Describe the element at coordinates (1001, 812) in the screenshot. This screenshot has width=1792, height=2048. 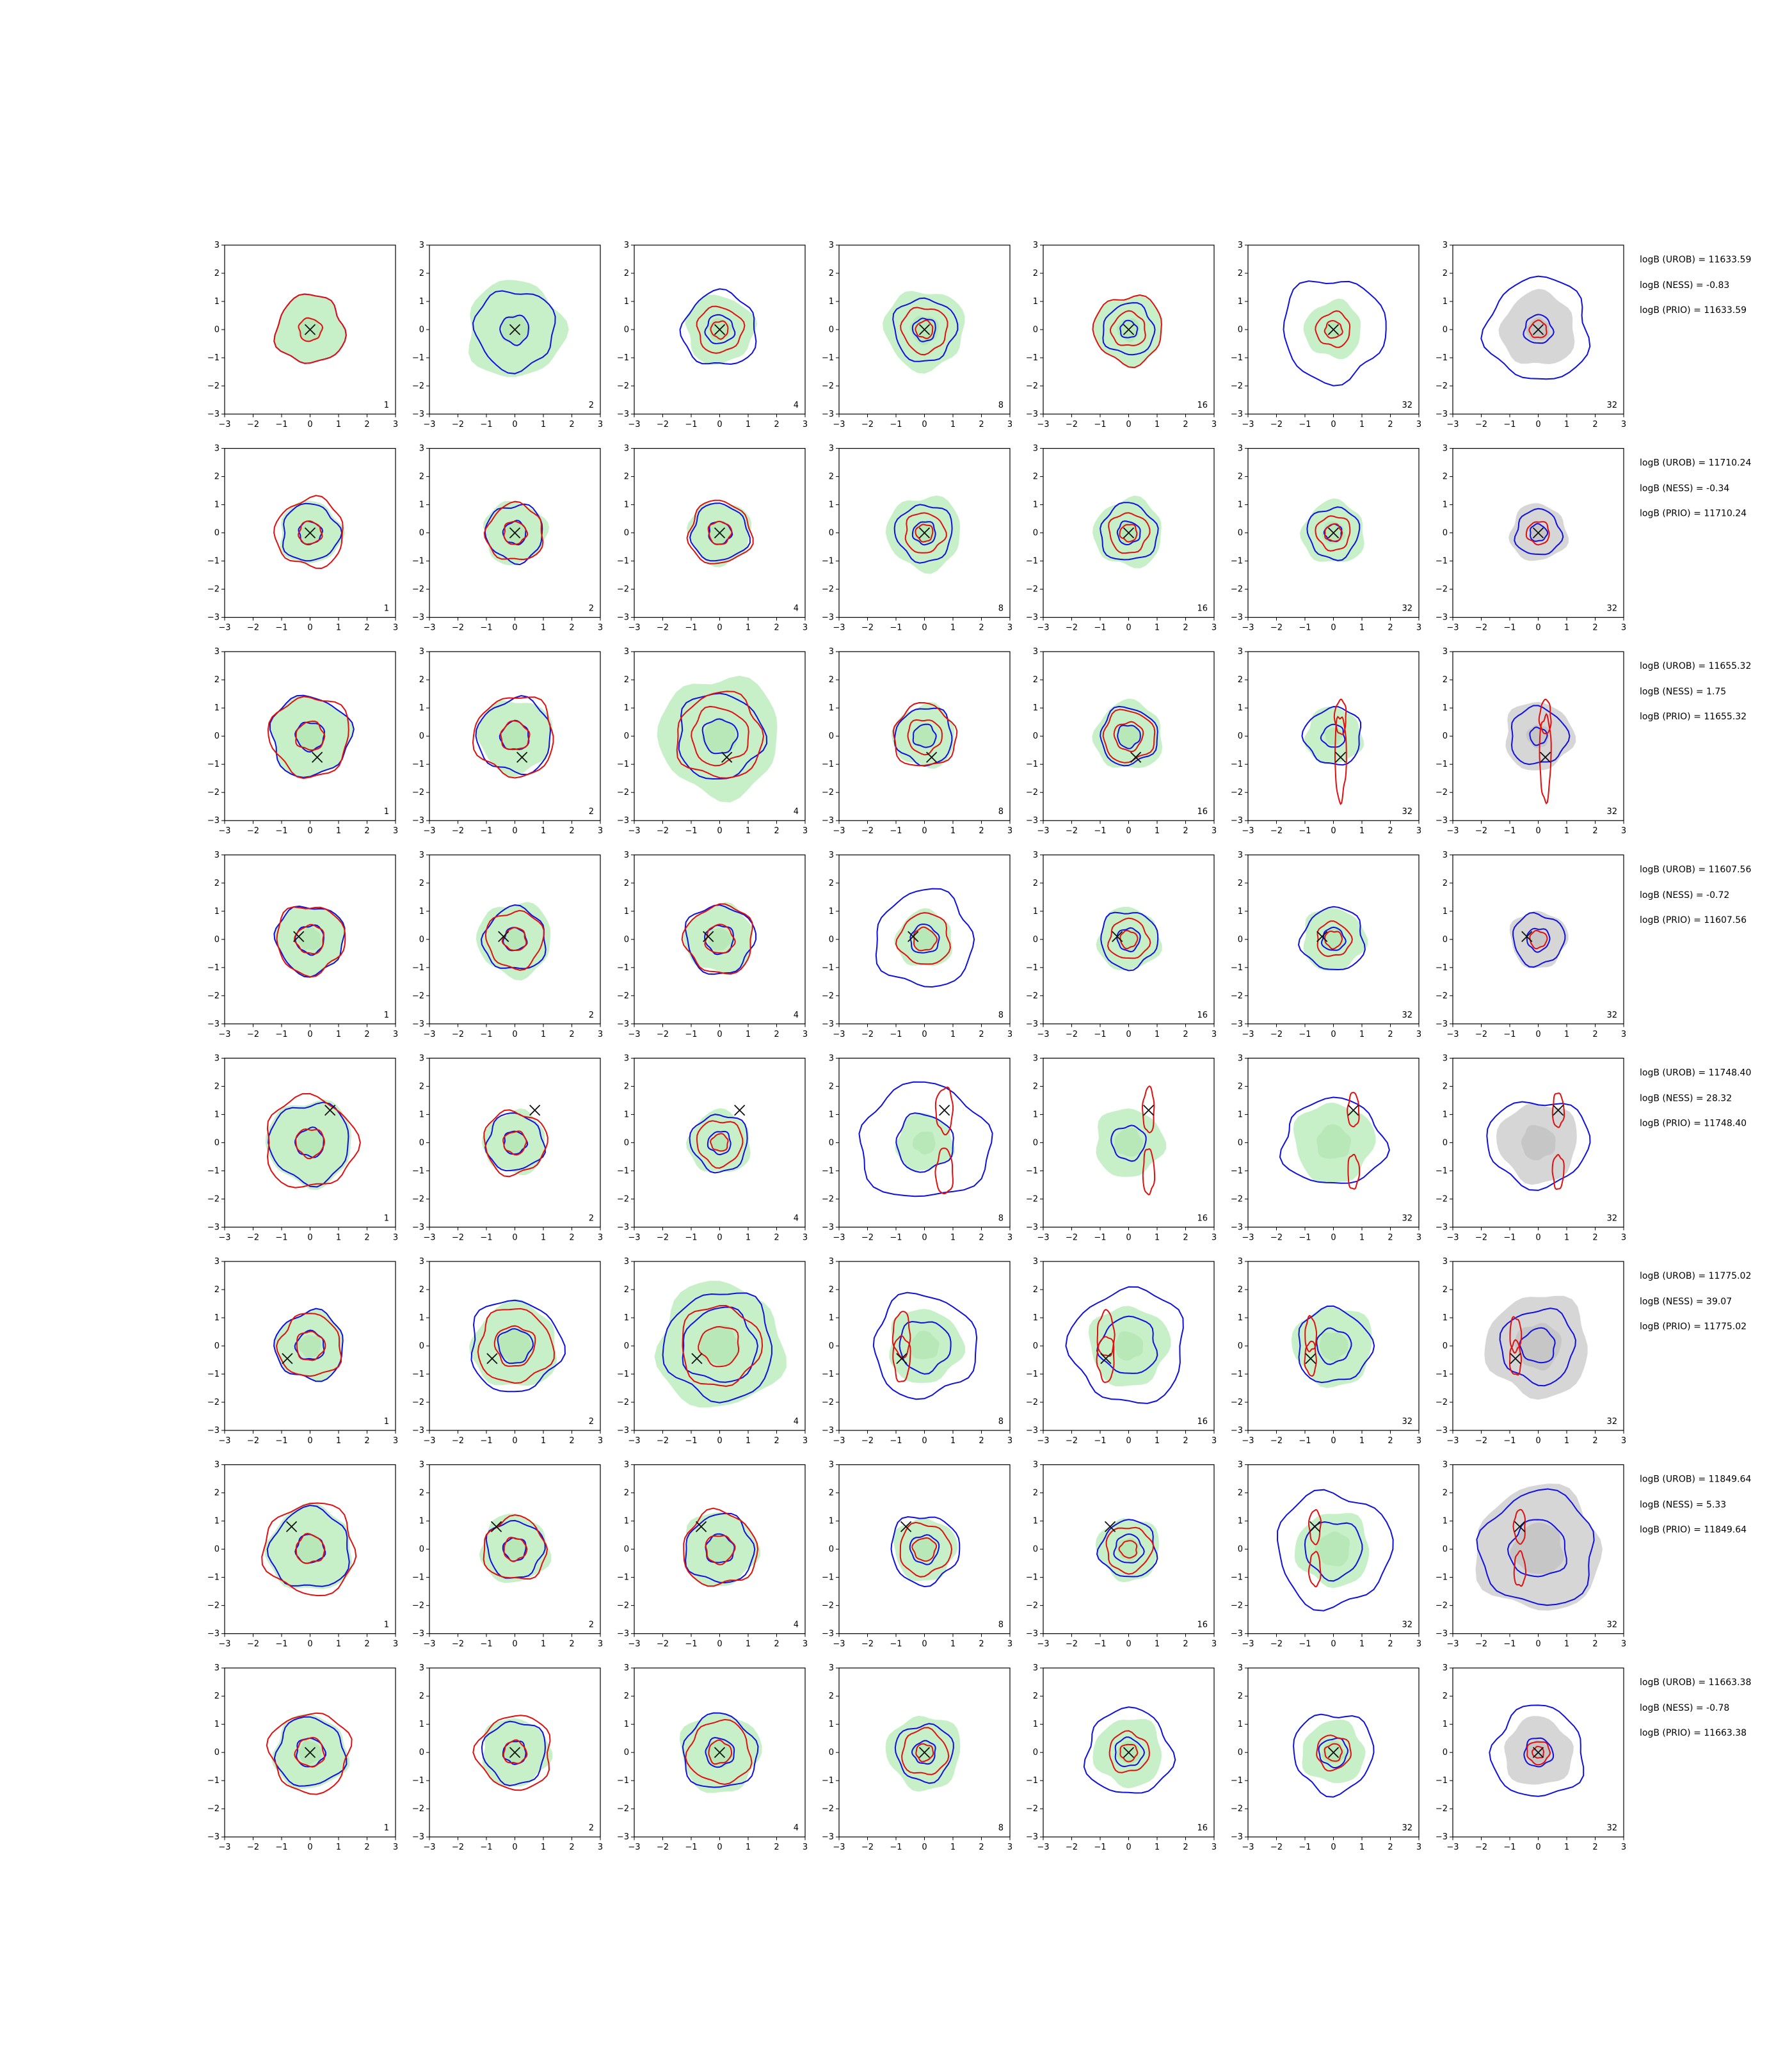
I see `panel-count-label: 8` at that location.